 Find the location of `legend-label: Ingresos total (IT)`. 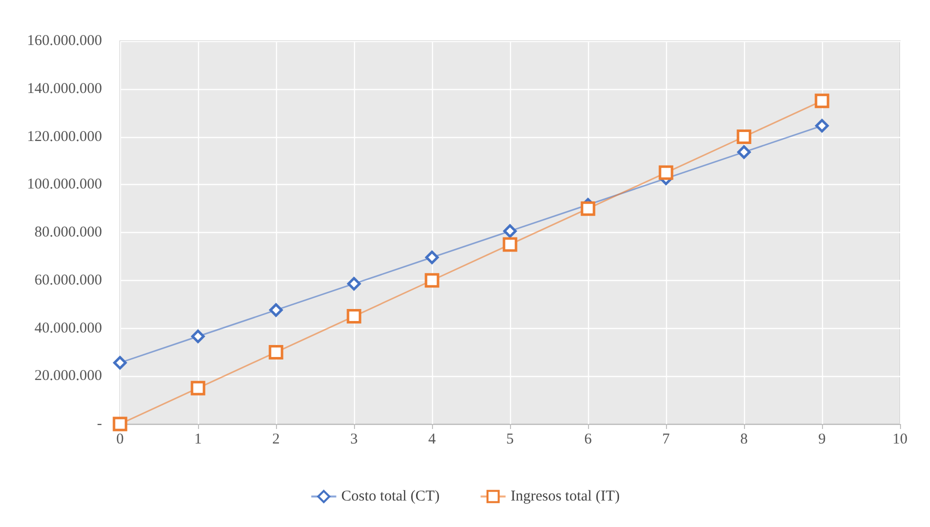

legend-label: Ingresos total (IT) is located at coordinates (565, 496).